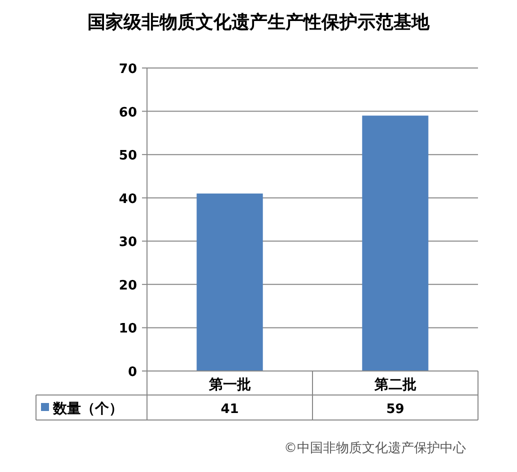 Image resolution: width=517 pixels, height=472 pixels. I want to click on text: ©中国非物质文化遗产保护中心, so click(375, 448).